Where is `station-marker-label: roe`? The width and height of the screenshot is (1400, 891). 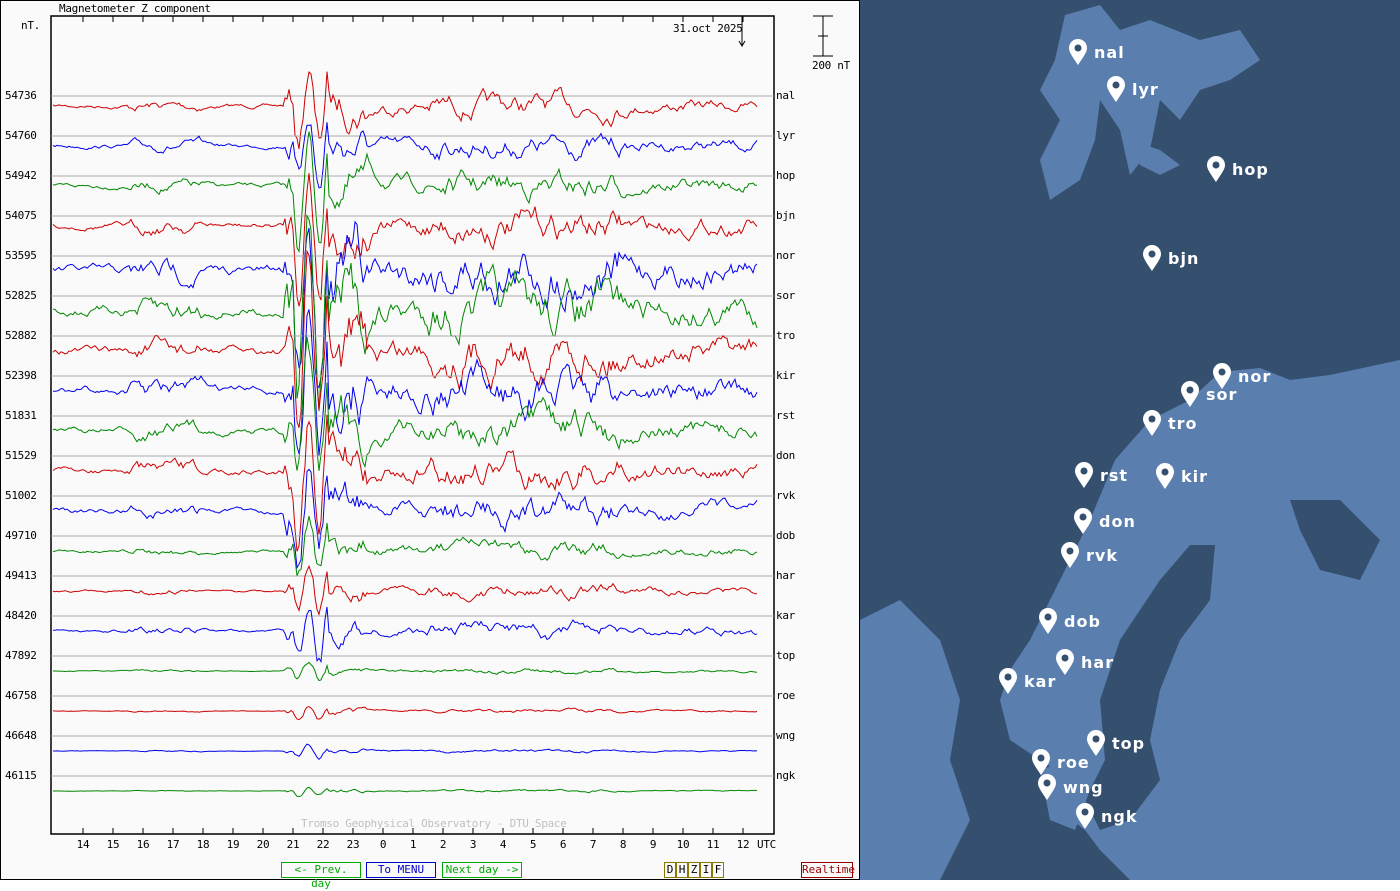 station-marker-label: roe is located at coordinates (1073, 762).